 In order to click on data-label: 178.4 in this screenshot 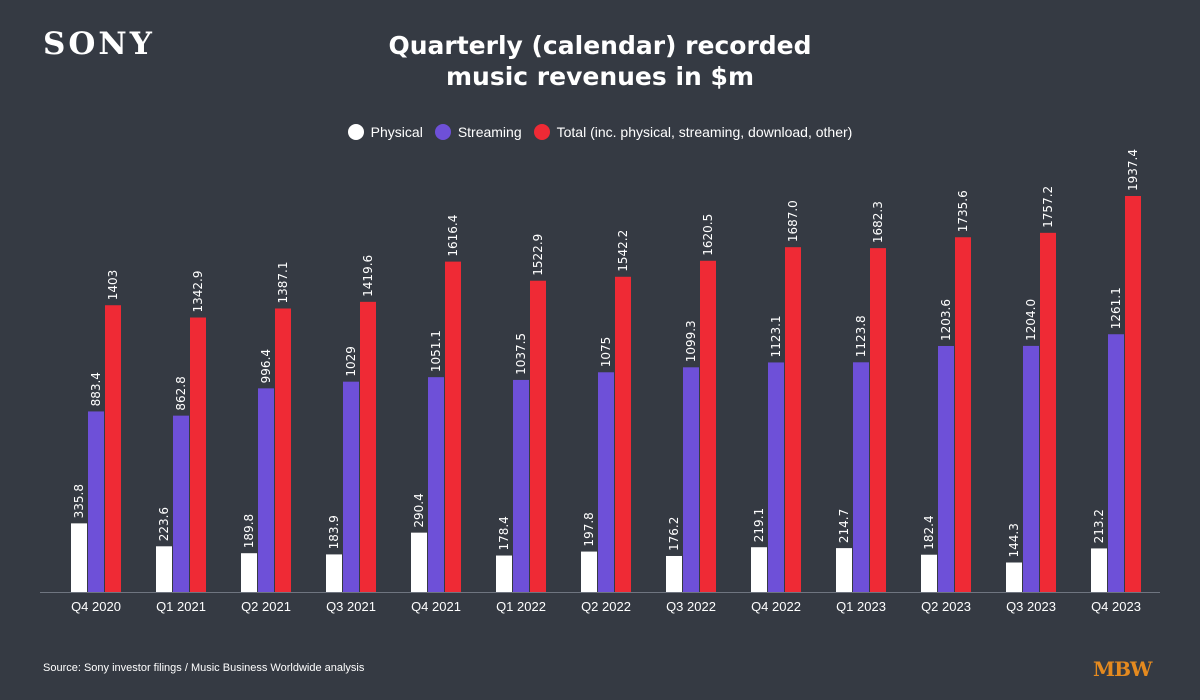, I will do `click(504, 533)`.